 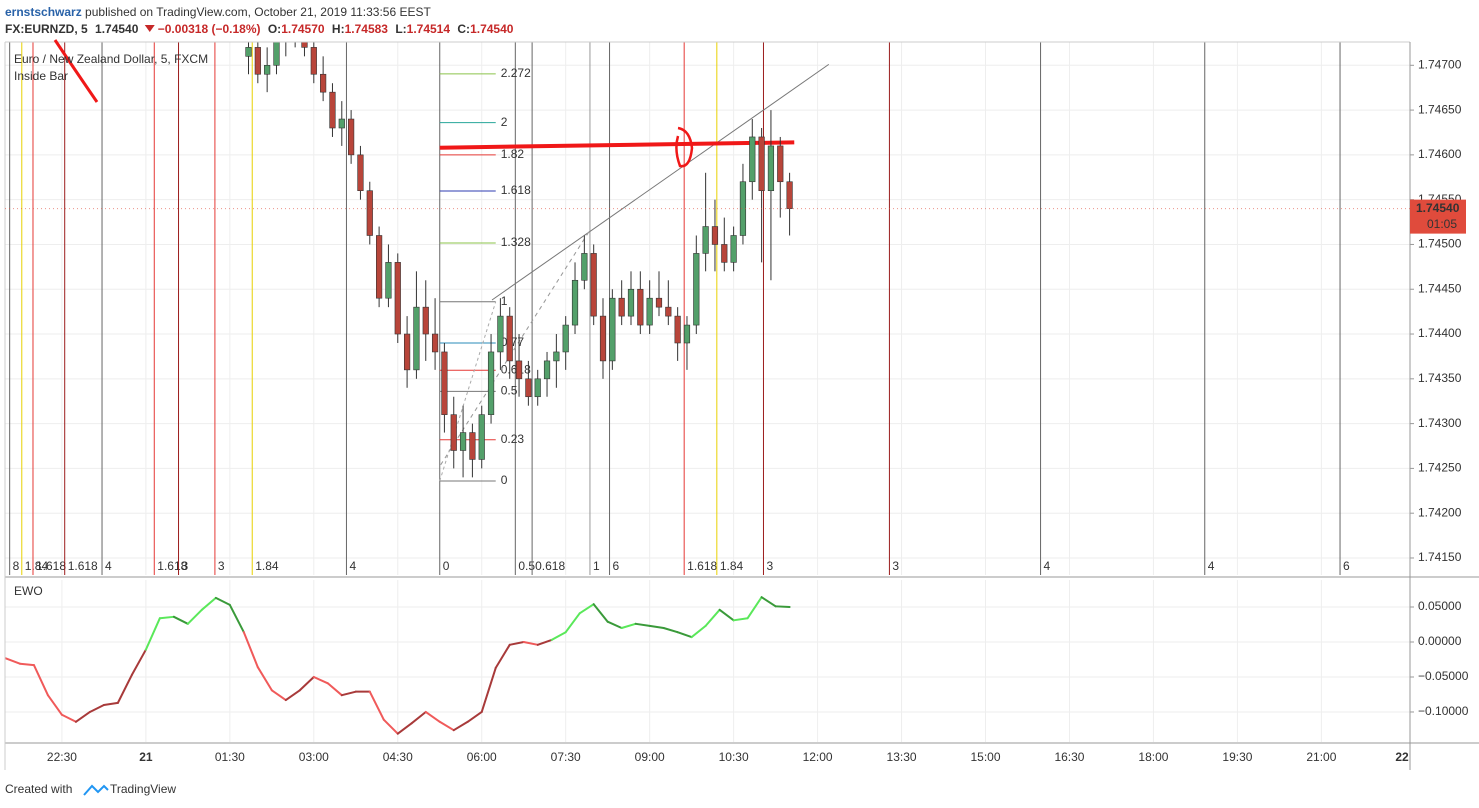 What do you see at coordinates (1440, 64) in the screenshot?
I see `y-tick-label: 1.74700` at bounding box center [1440, 64].